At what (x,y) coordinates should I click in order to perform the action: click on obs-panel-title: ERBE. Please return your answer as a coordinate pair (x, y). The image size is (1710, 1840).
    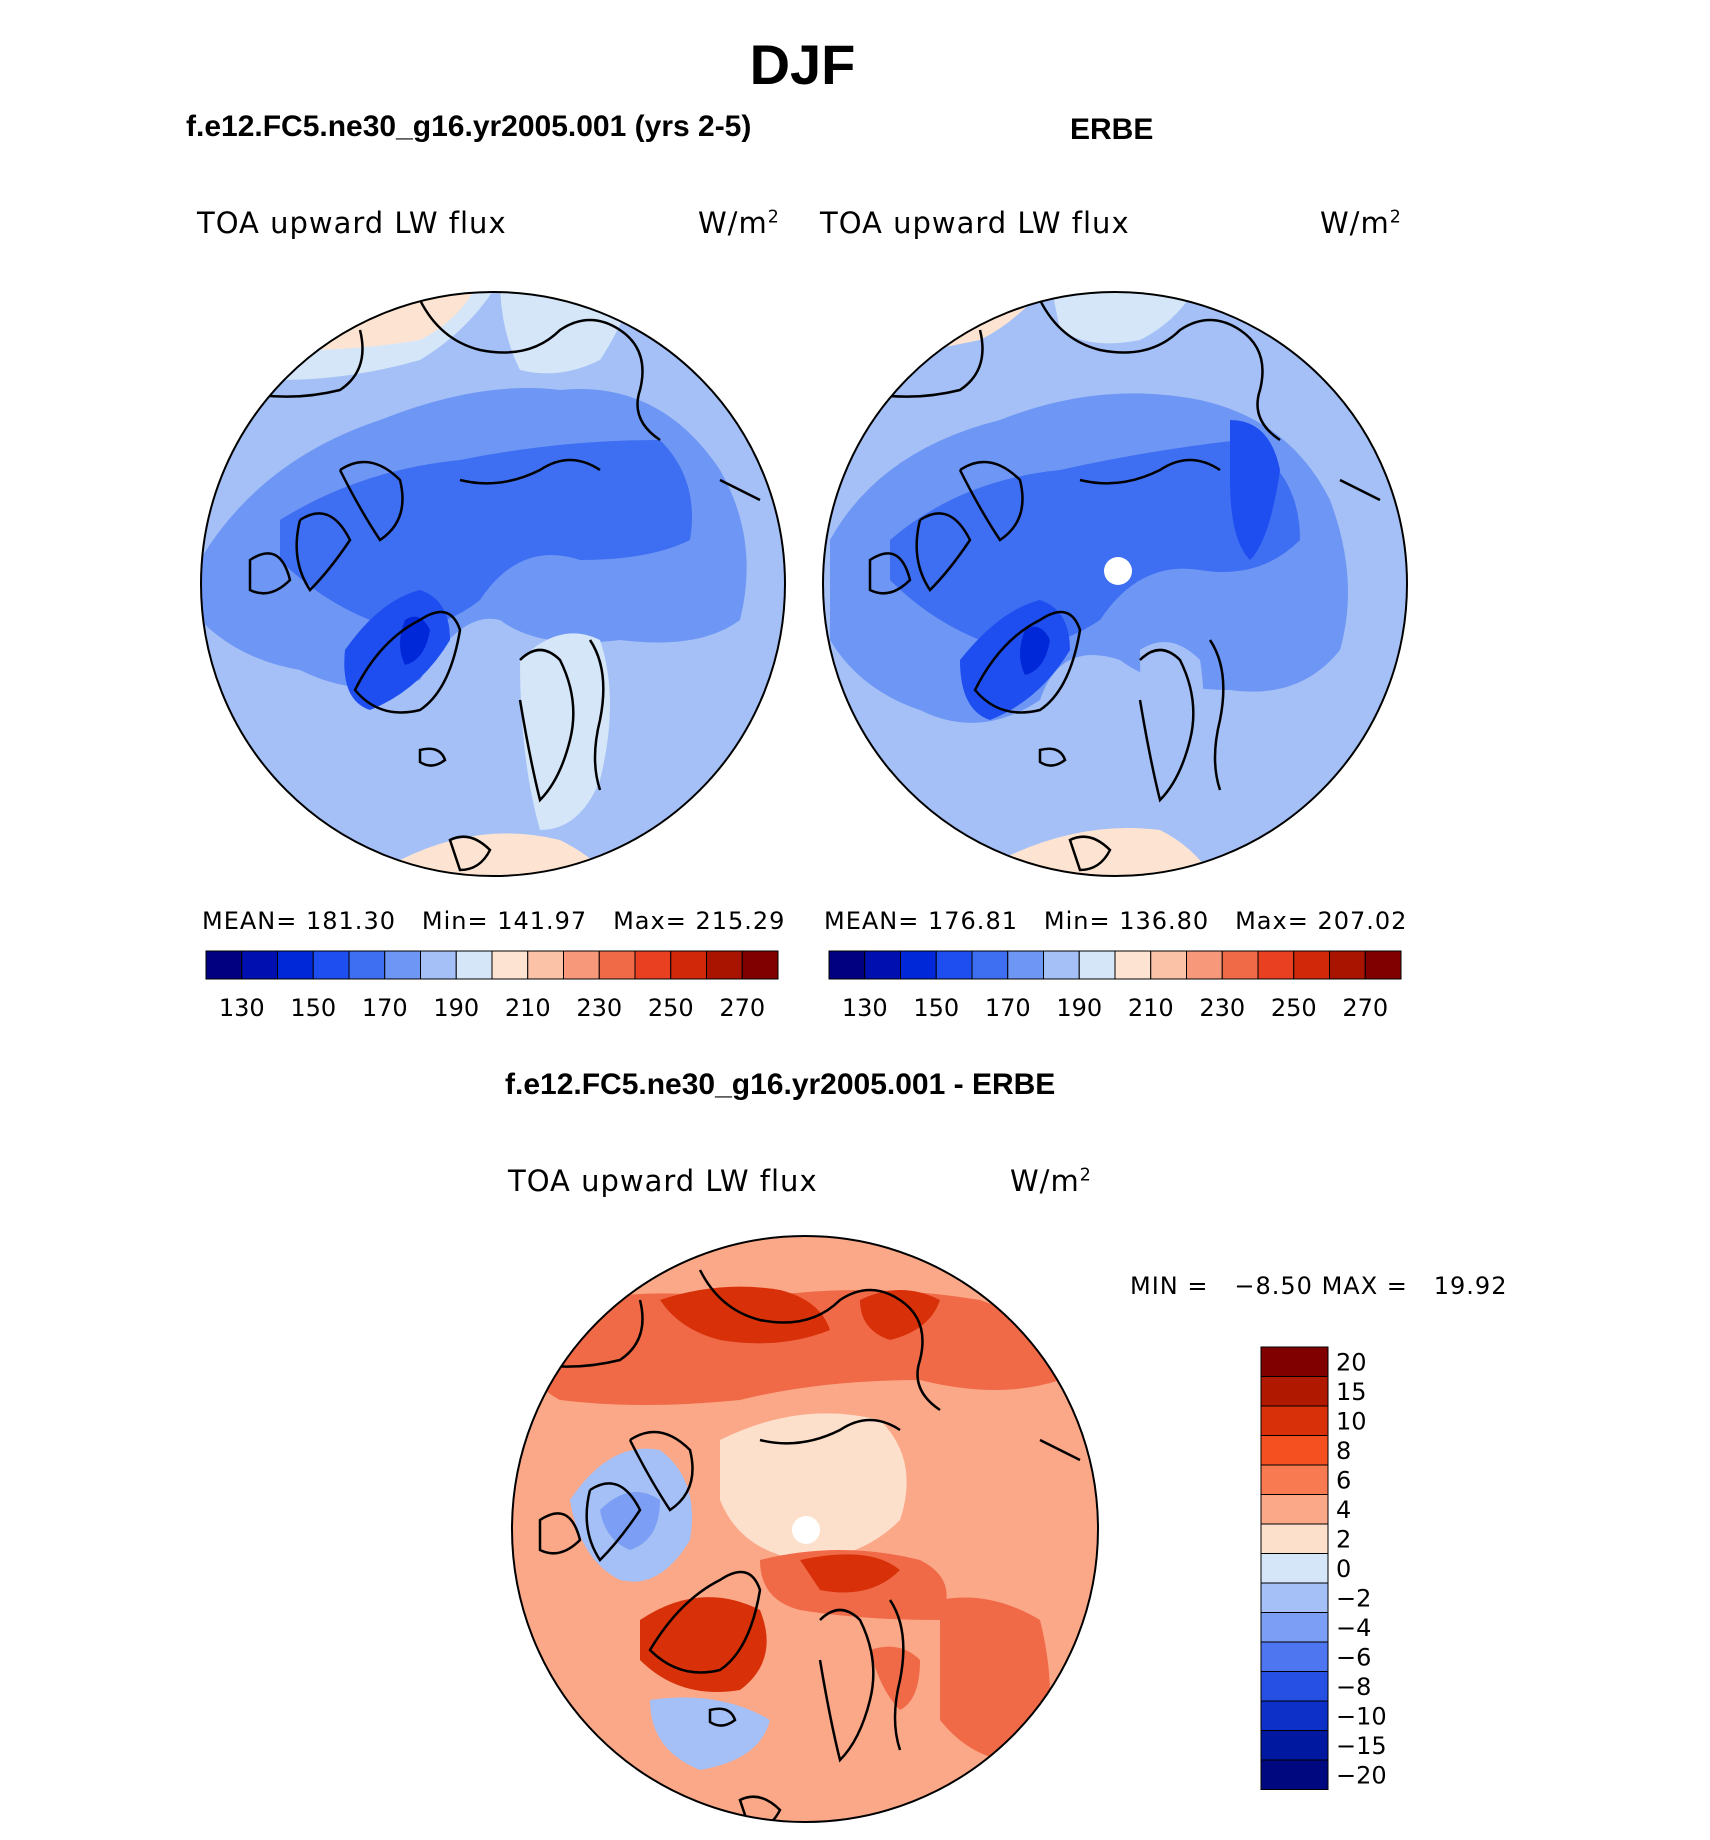
    Looking at the image, I should click on (1112, 129).